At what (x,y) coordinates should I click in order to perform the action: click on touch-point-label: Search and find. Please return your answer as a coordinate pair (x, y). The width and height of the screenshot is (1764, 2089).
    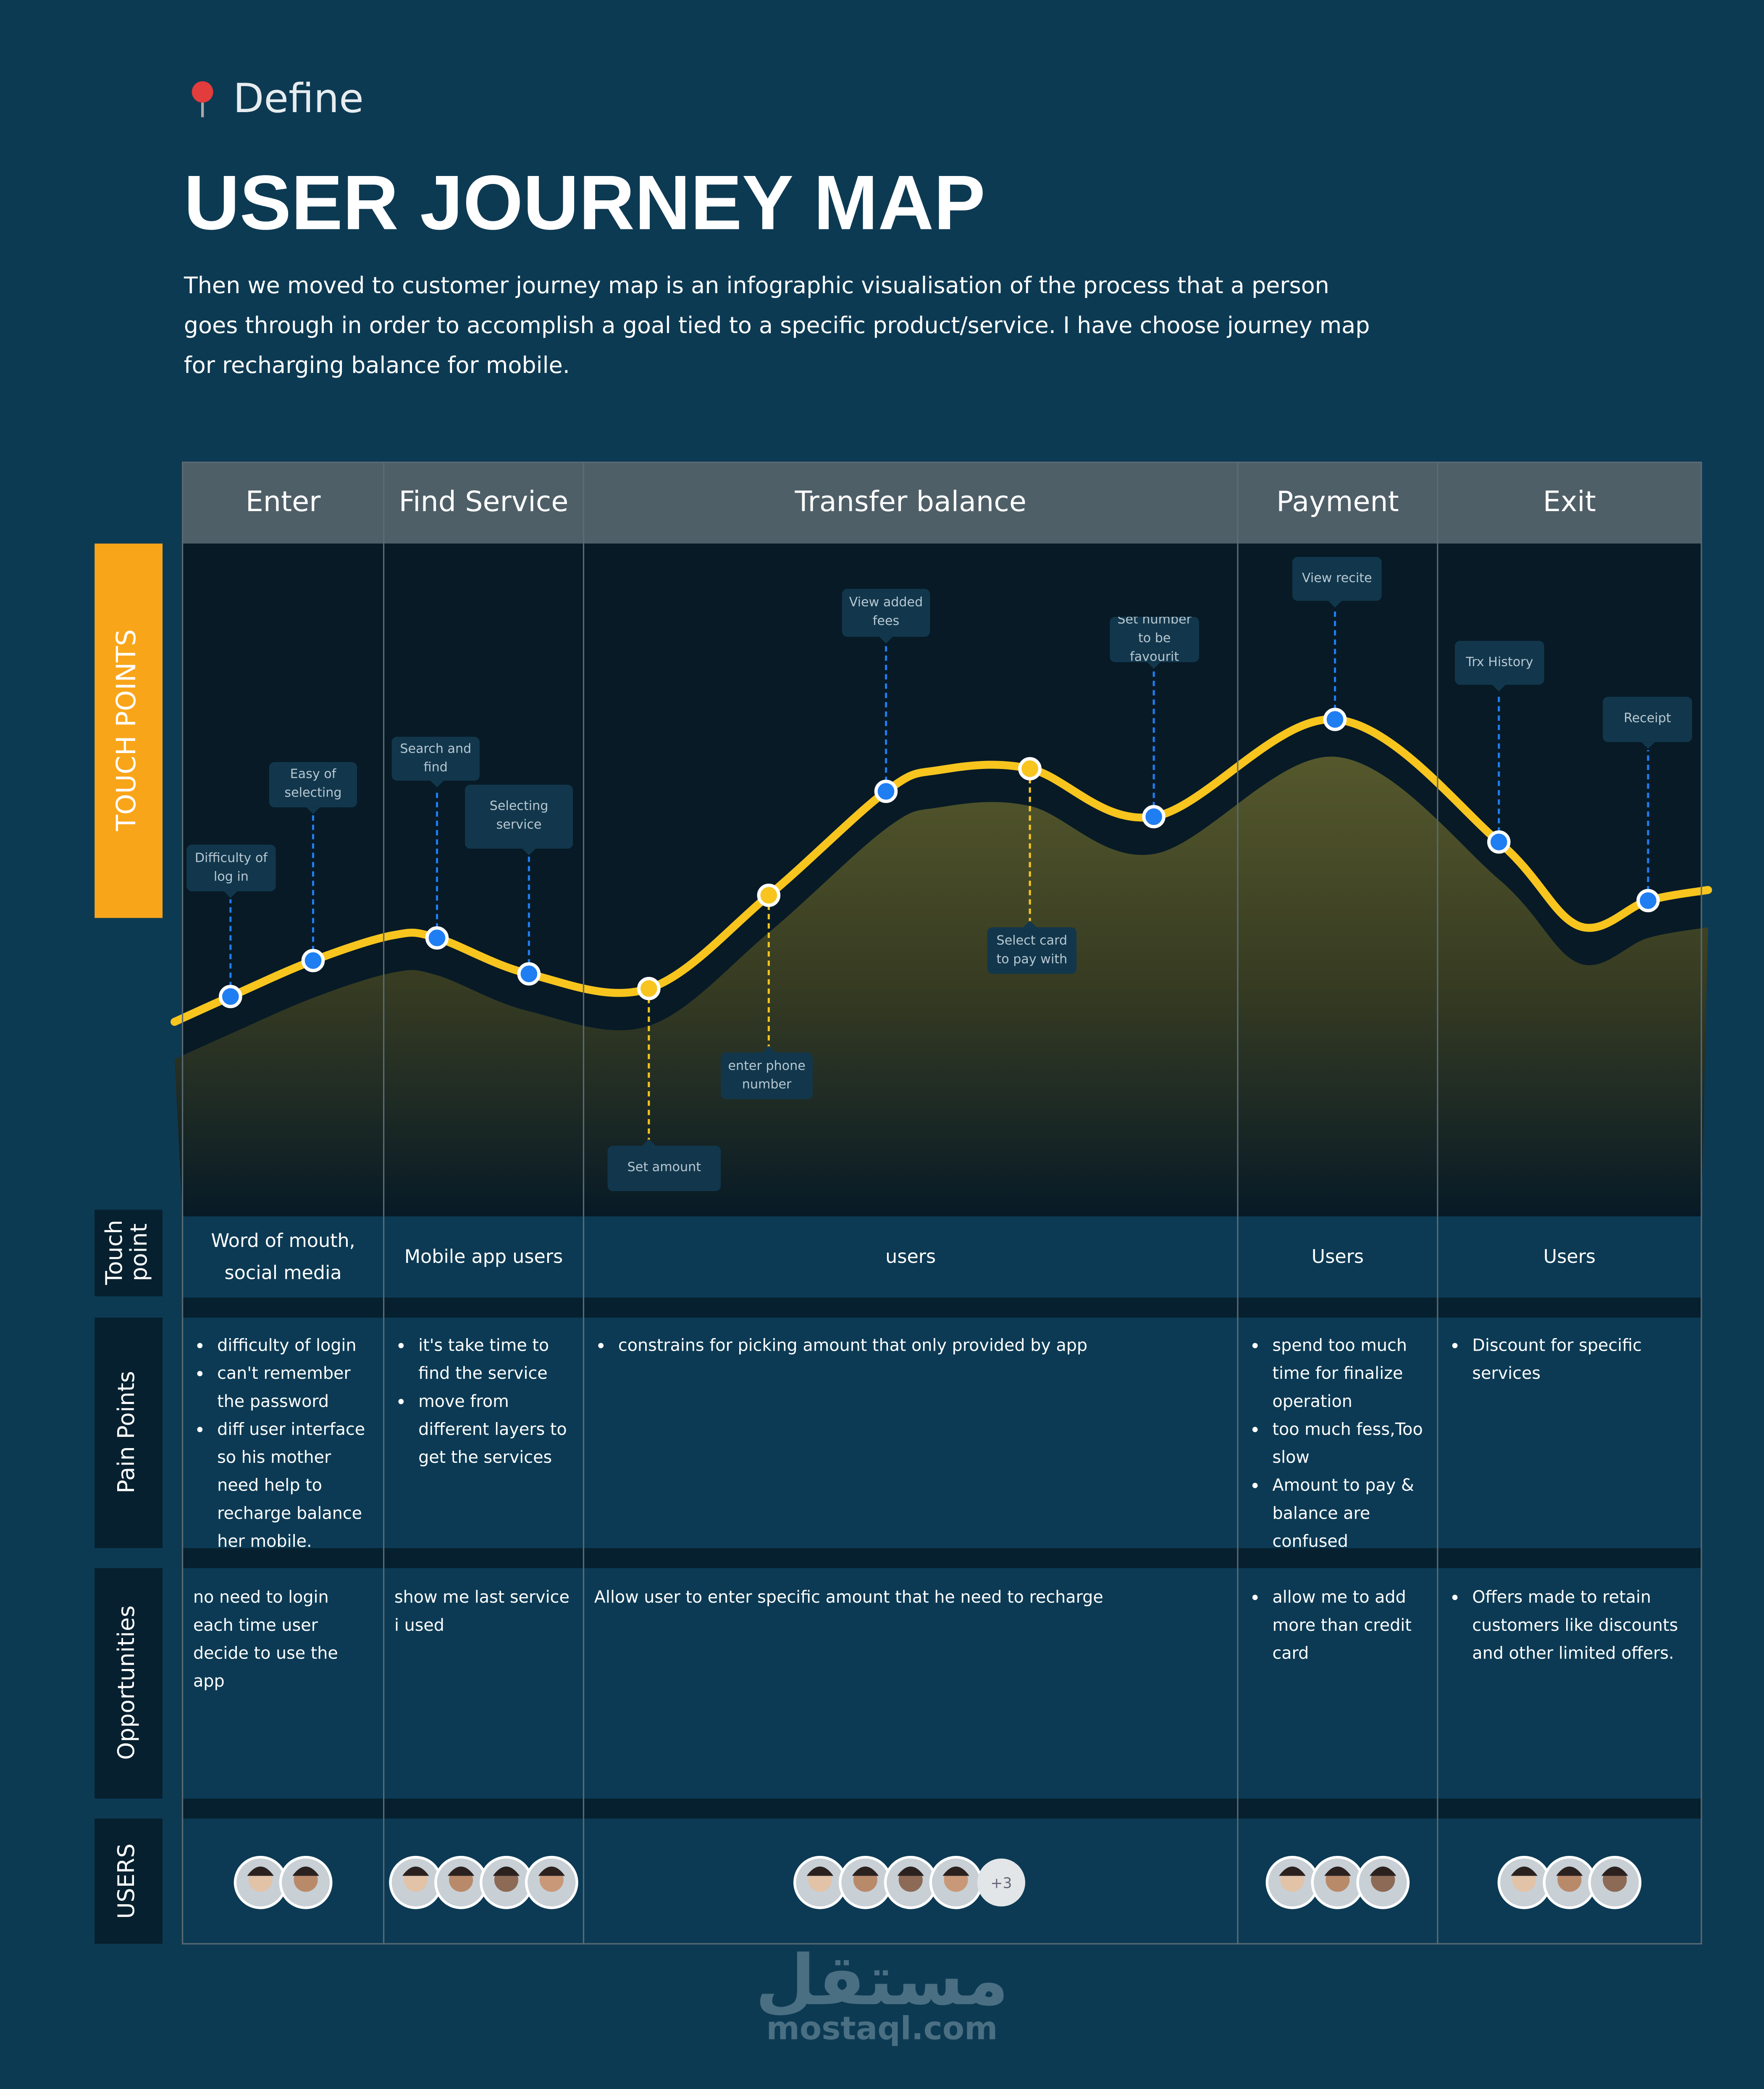
    Looking at the image, I should click on (436, 758).